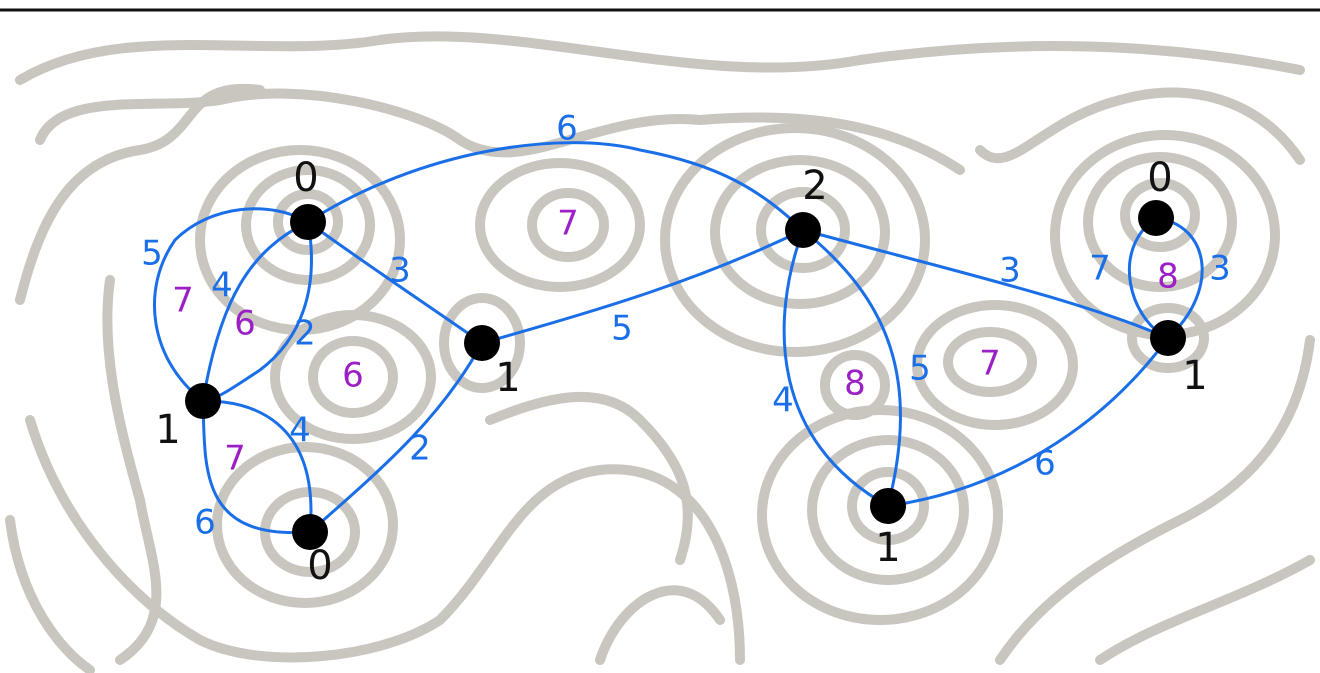  I want to click on node-label: 2, so click(814, 186).